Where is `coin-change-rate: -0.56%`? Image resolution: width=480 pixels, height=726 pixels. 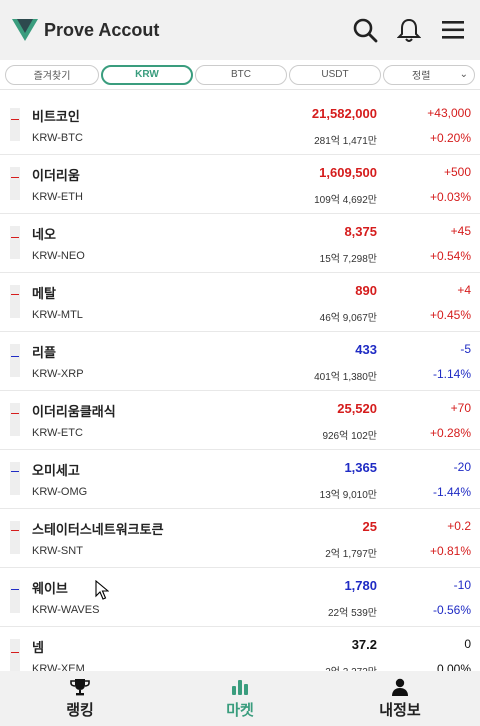
coin-change-rate: -0.56% is located at coordinates (451, 610).